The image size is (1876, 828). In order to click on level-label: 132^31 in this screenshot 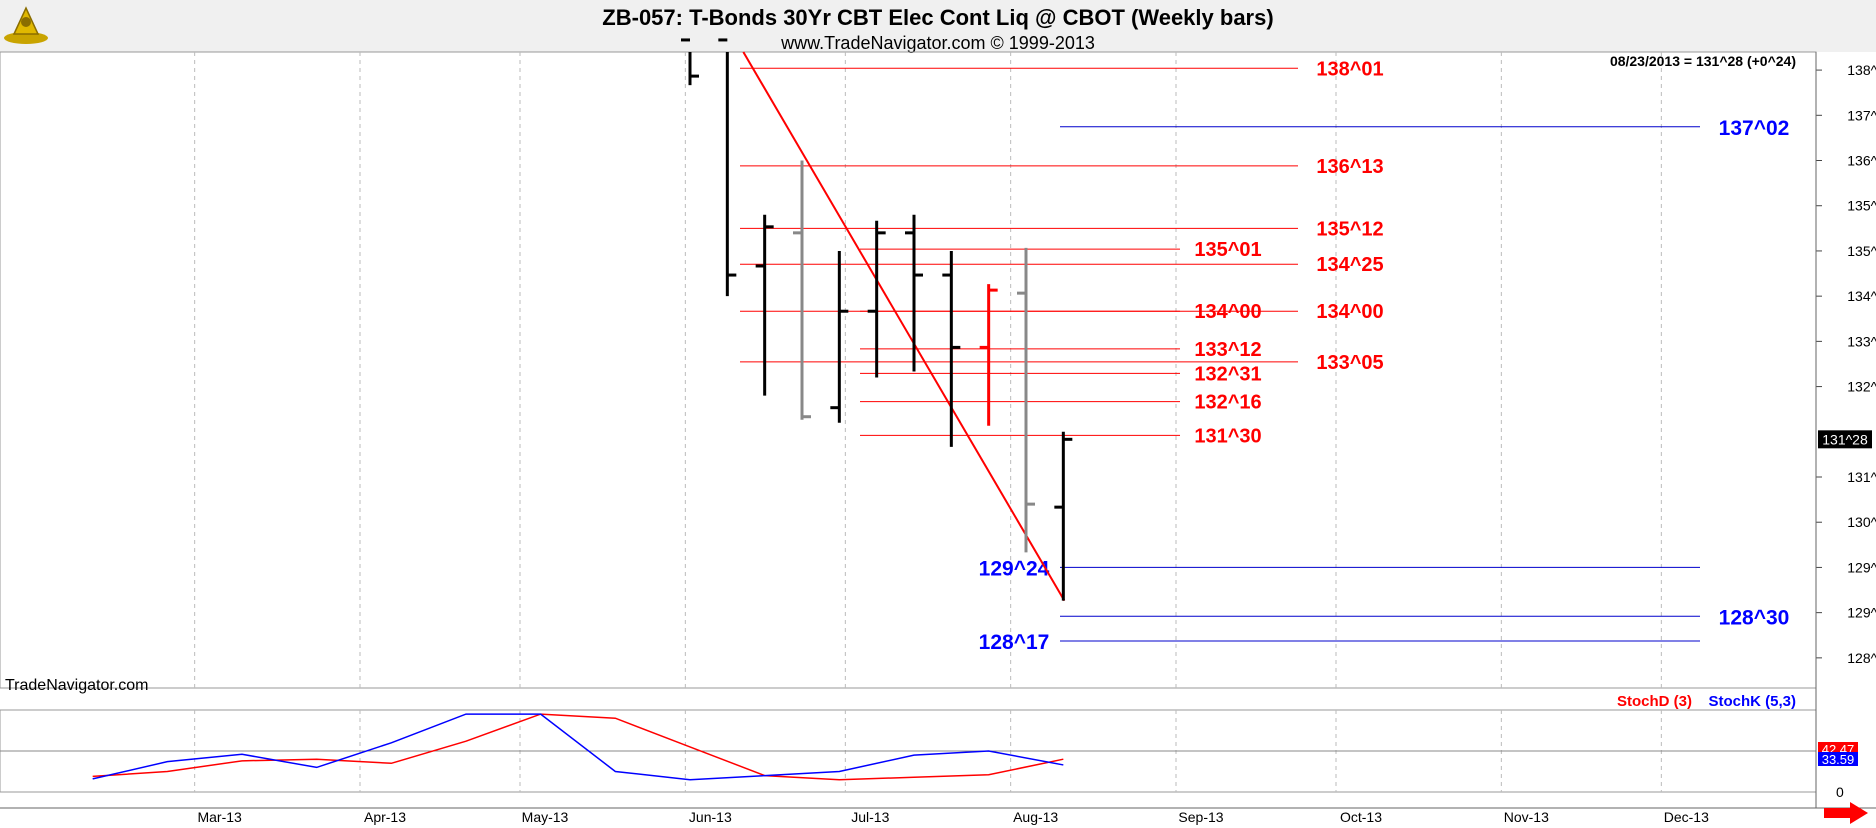, I will do `click(1227, 374)`.